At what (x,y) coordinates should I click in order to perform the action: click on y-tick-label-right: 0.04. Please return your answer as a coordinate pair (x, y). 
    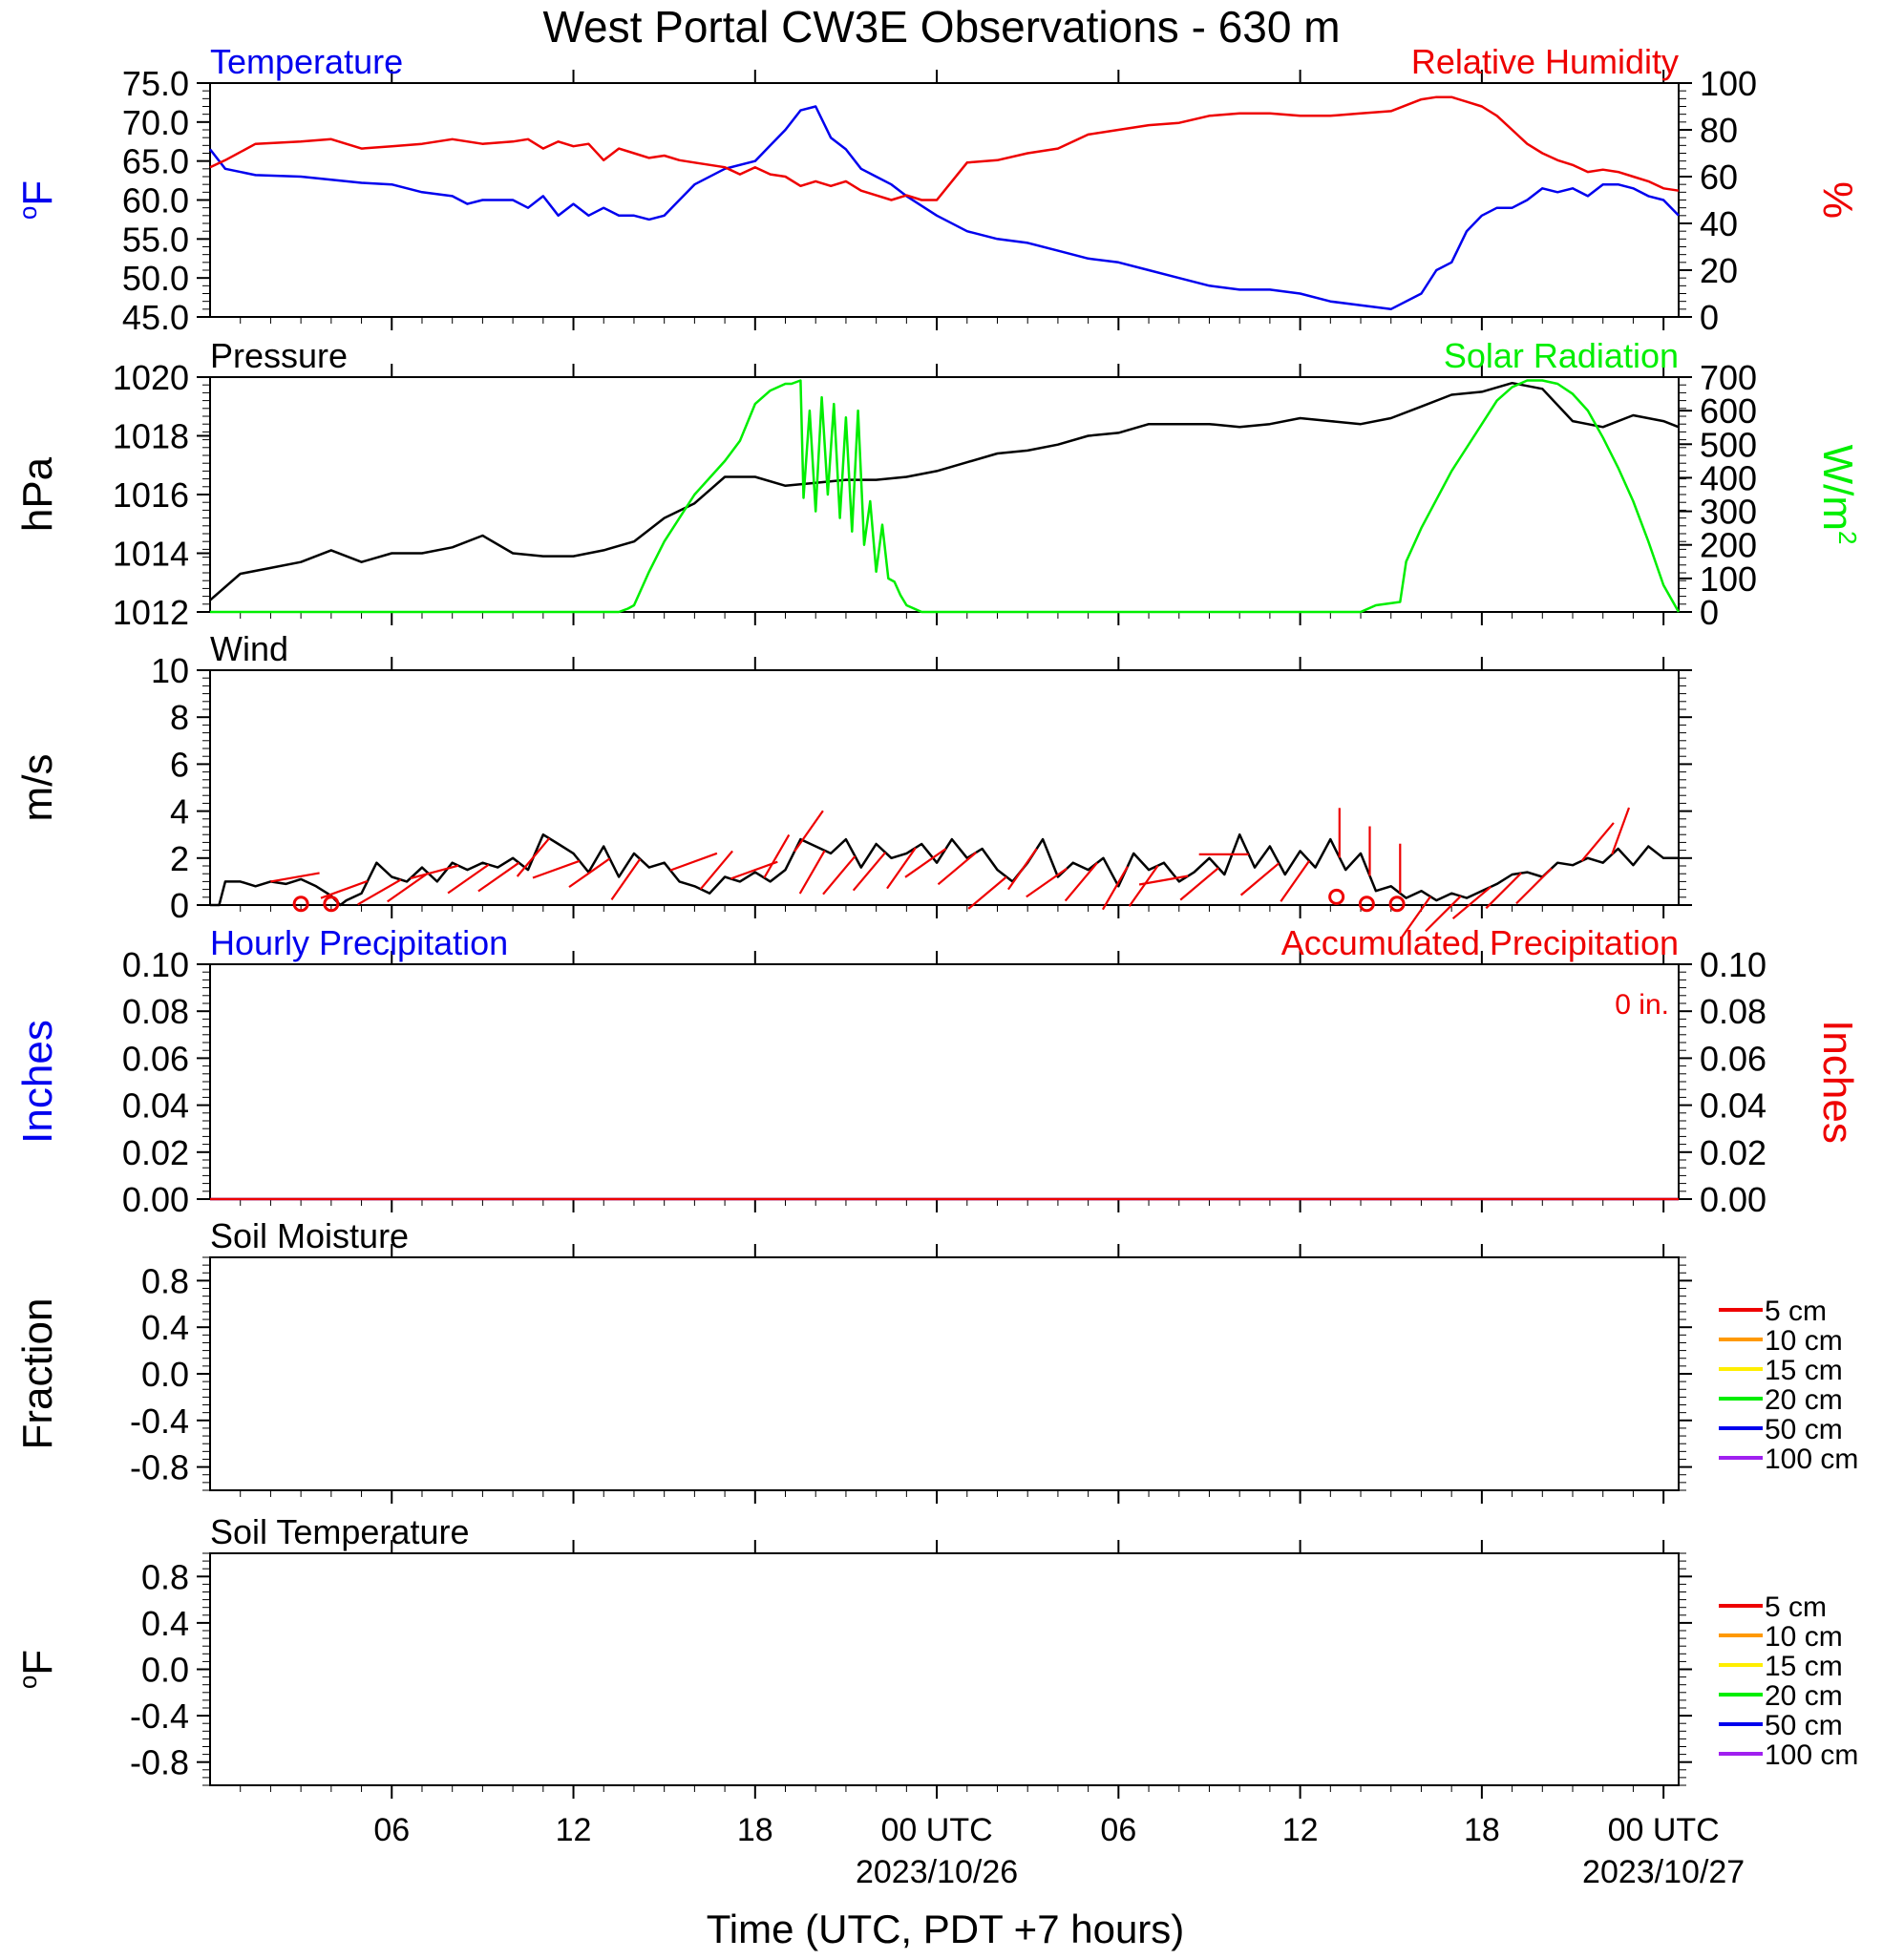
    Looking at the image, I should click on (1733, 1106).